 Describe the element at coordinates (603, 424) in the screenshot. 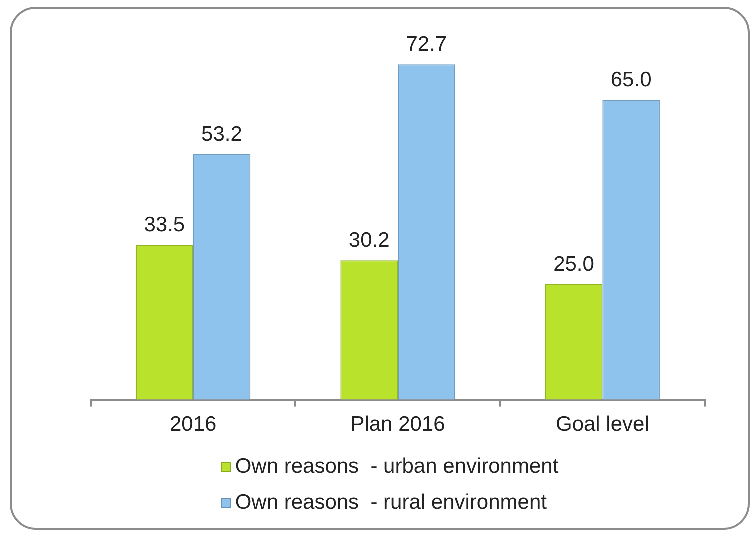

I see `x-tick-label: Goal level` at that location.